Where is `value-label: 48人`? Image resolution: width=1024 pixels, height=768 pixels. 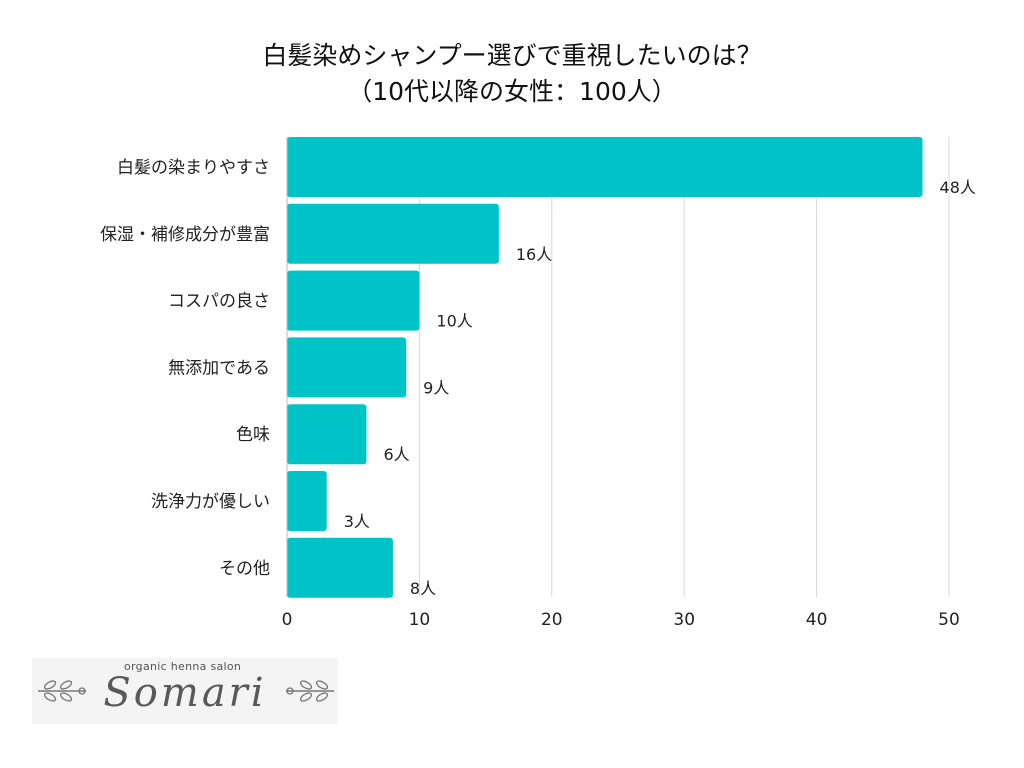 value-label: 48人 is located at coordinates (958, 187).